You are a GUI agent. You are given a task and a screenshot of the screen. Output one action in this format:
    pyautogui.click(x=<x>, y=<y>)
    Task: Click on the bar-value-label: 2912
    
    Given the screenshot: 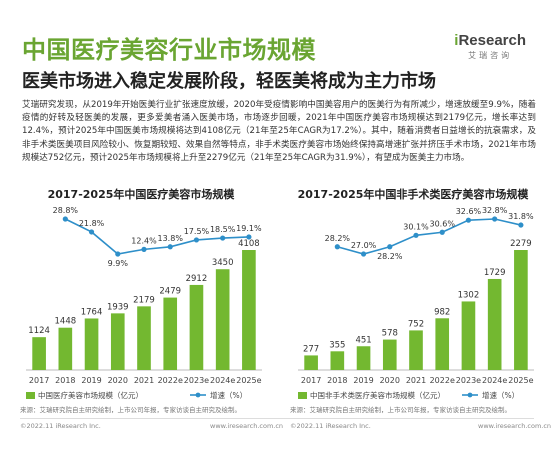 What is the action you would take?
    pyautogui.click(x=197, y=279)
    